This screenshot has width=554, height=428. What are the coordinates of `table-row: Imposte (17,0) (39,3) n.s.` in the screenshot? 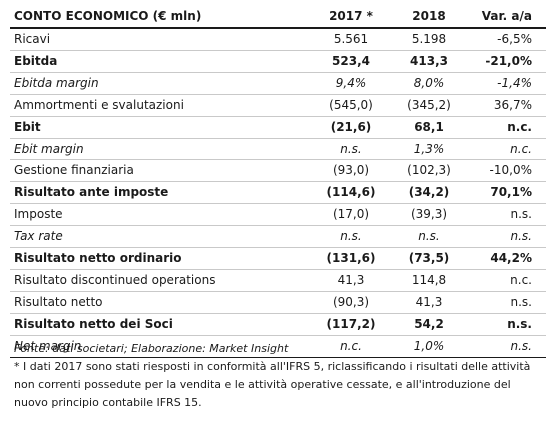 It's located at (278, 215).